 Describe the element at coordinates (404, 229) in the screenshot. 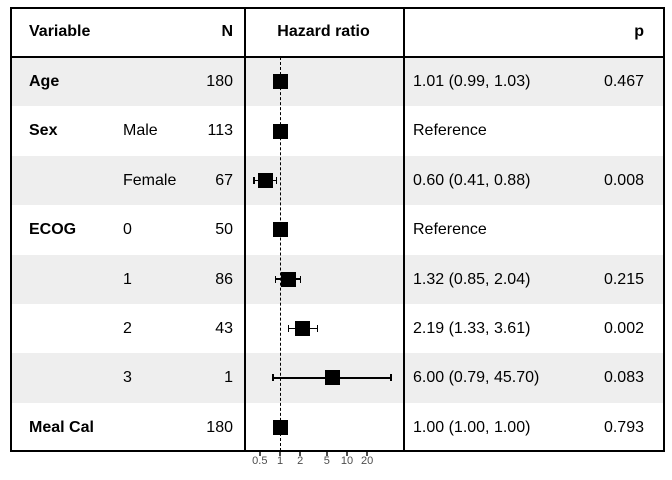

I see `column-divider-right` at that location.